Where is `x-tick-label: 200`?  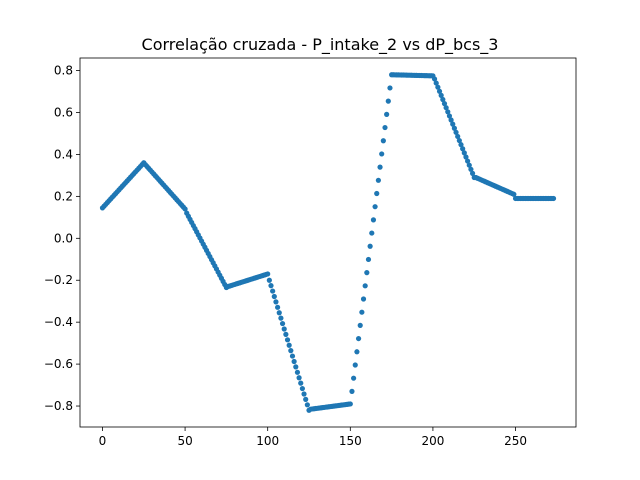
x-tick-label: 200 is located at coordinates (432, 441).